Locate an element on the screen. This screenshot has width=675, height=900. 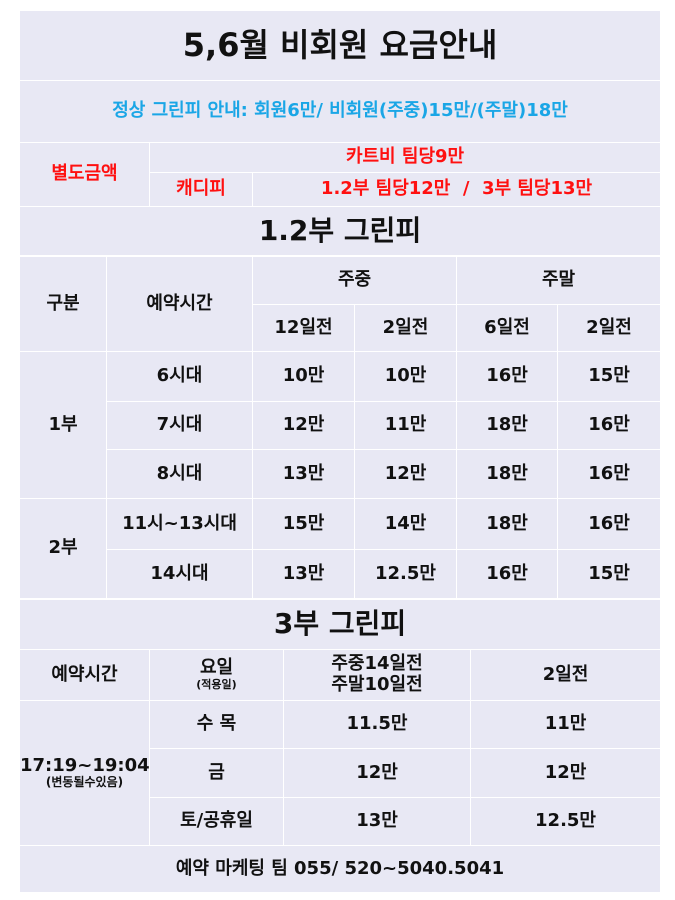
day-cell: 토/공휴일 is located at coordinates (216, 821).